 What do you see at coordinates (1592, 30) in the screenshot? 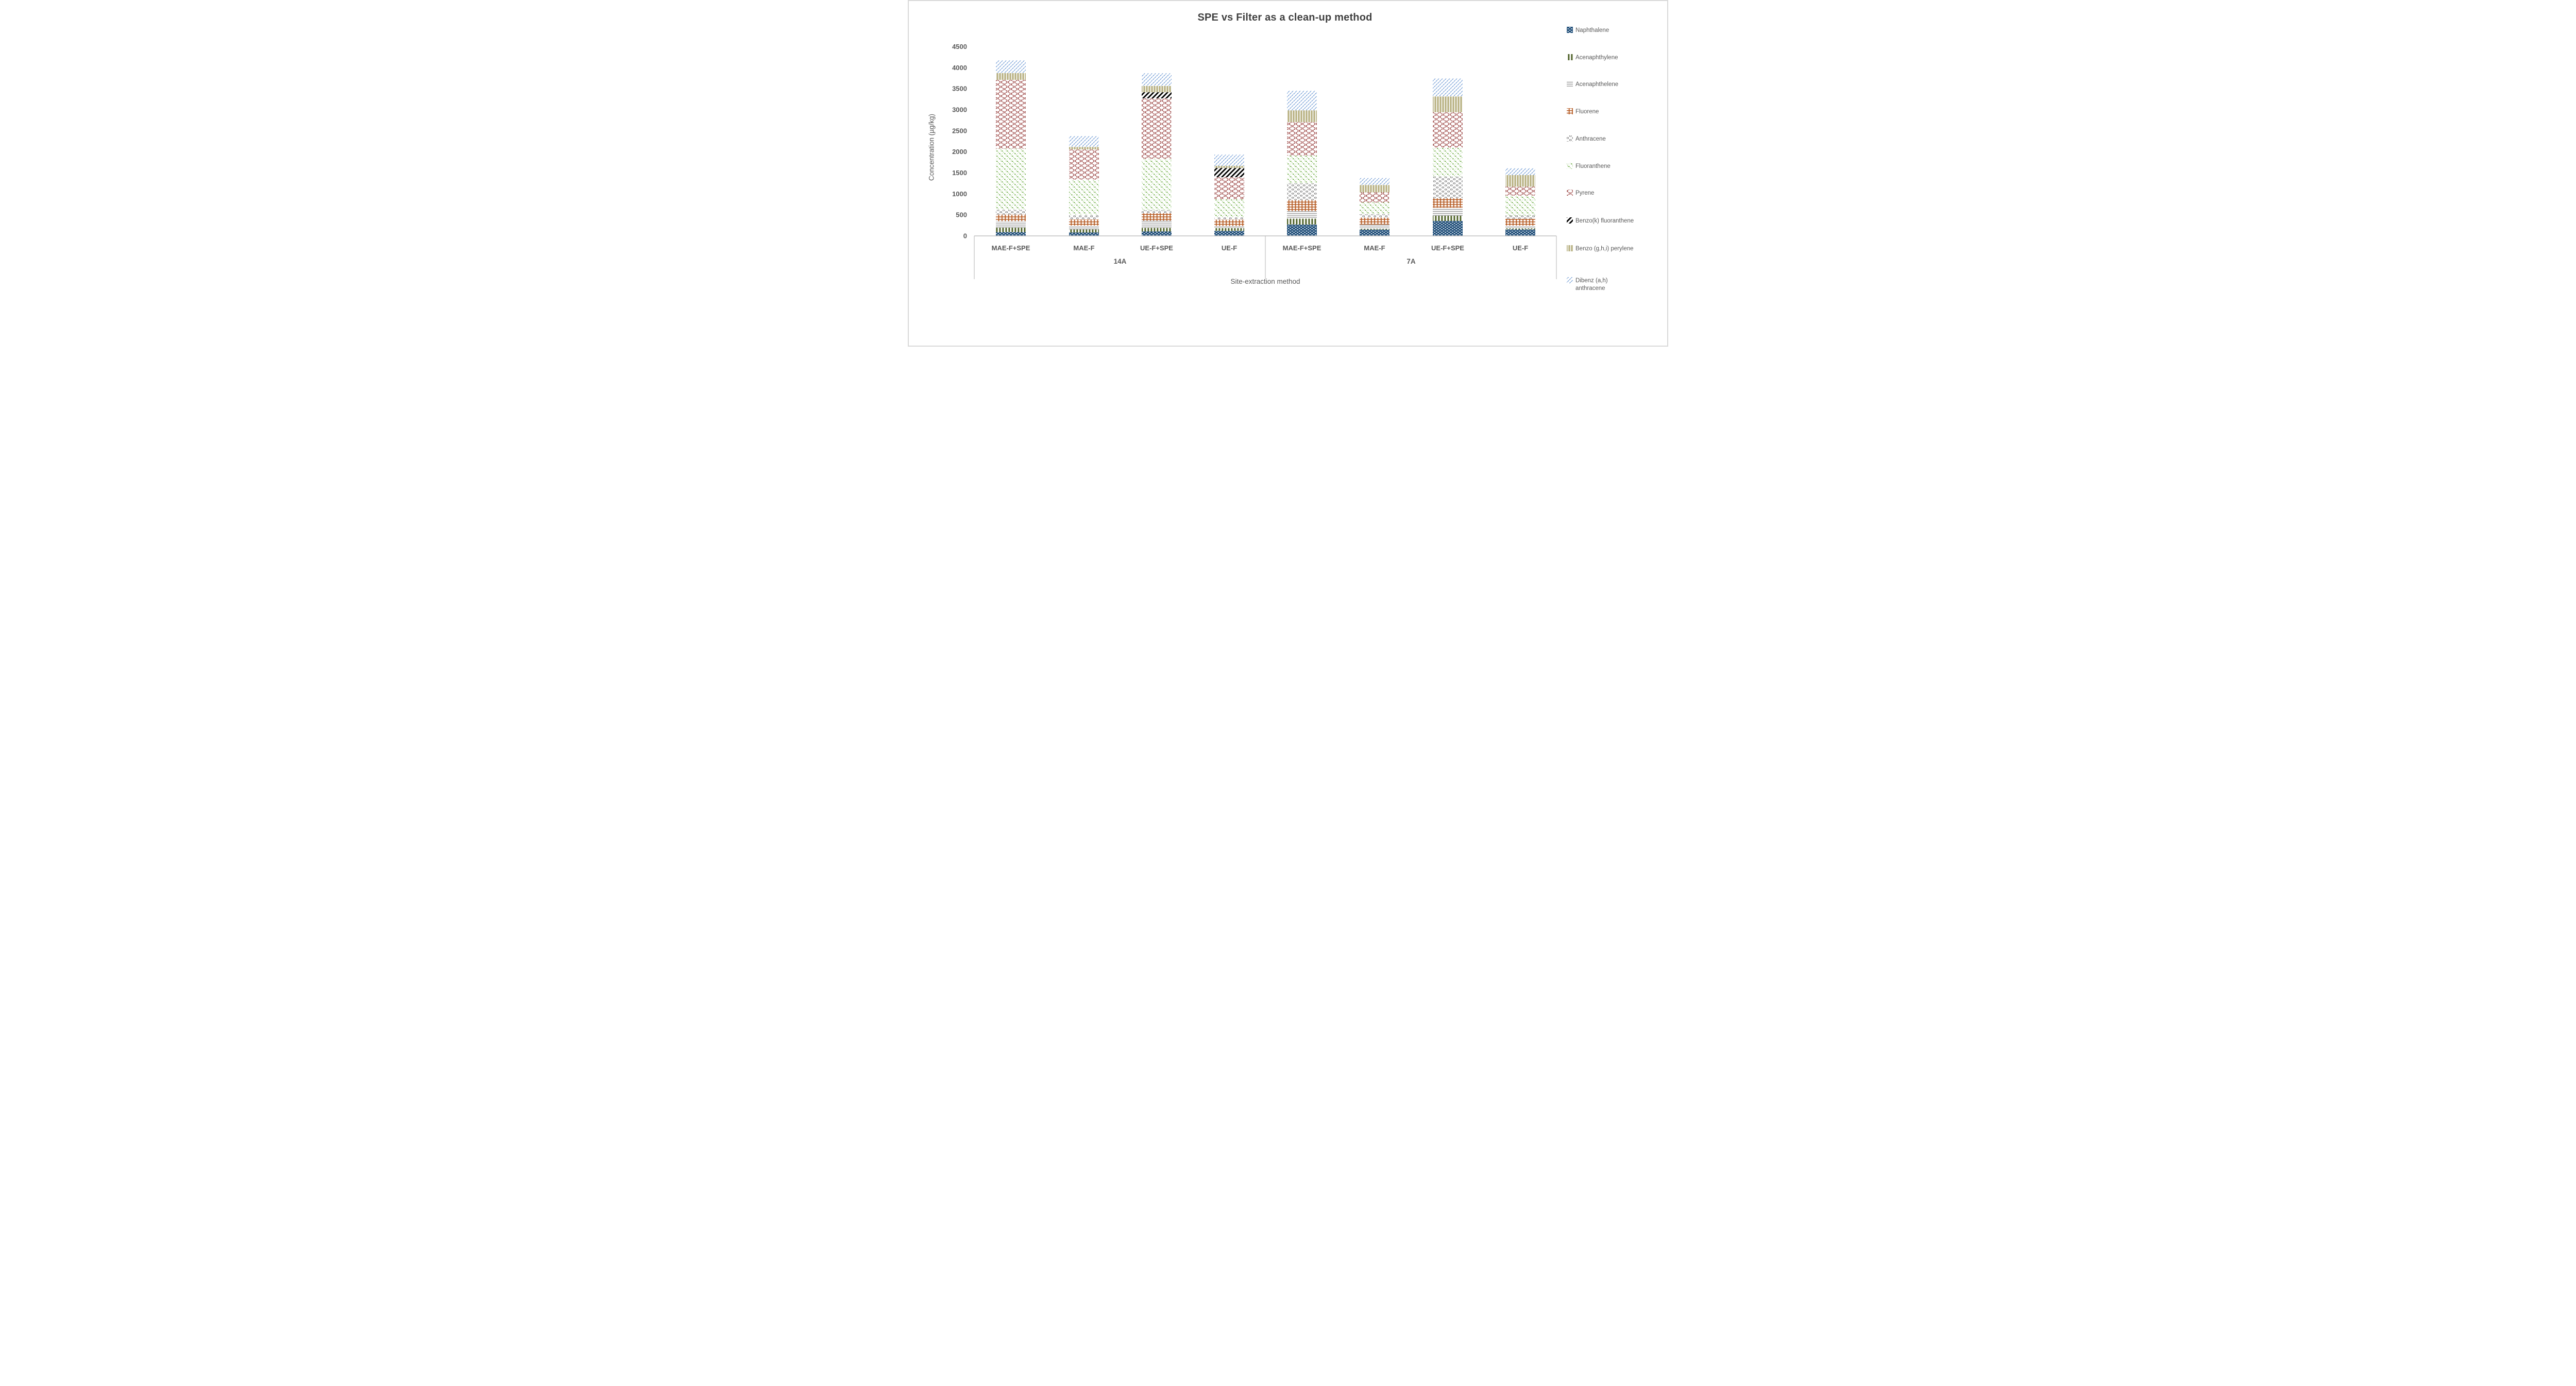
I see `legend-label: Naphthalene` at bounding box center [1592, 30].